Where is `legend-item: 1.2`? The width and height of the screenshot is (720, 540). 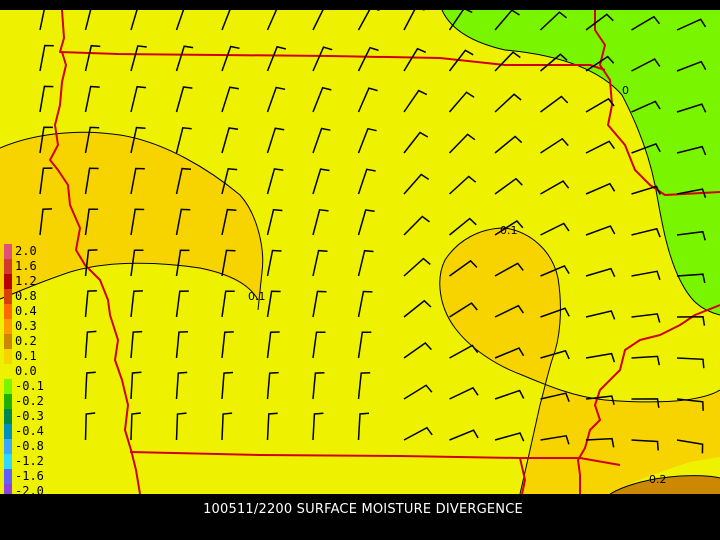
legend-item: 1.2 is located at coordinates (29, 281).